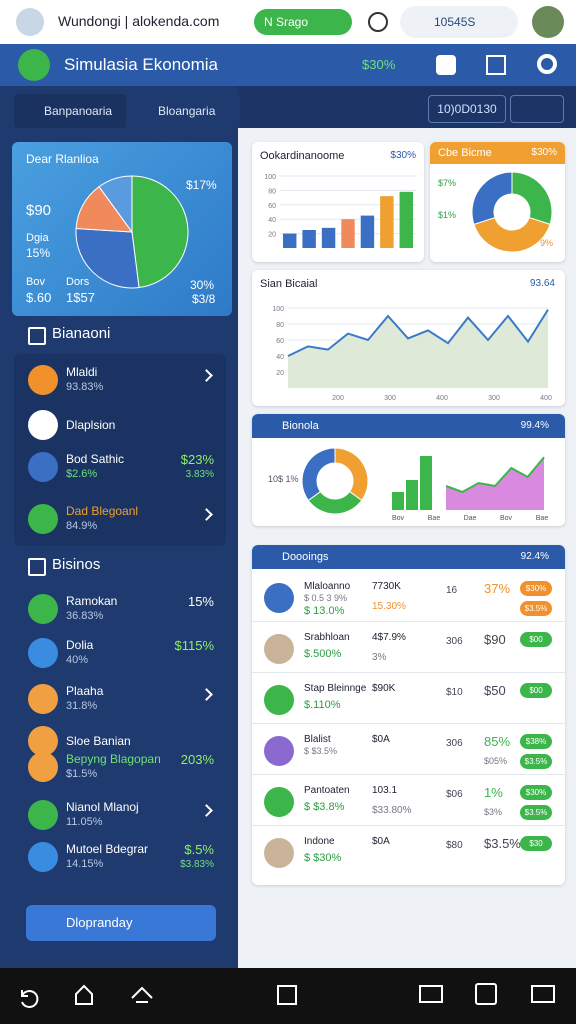  I want to click on profile, so click(548, 22).